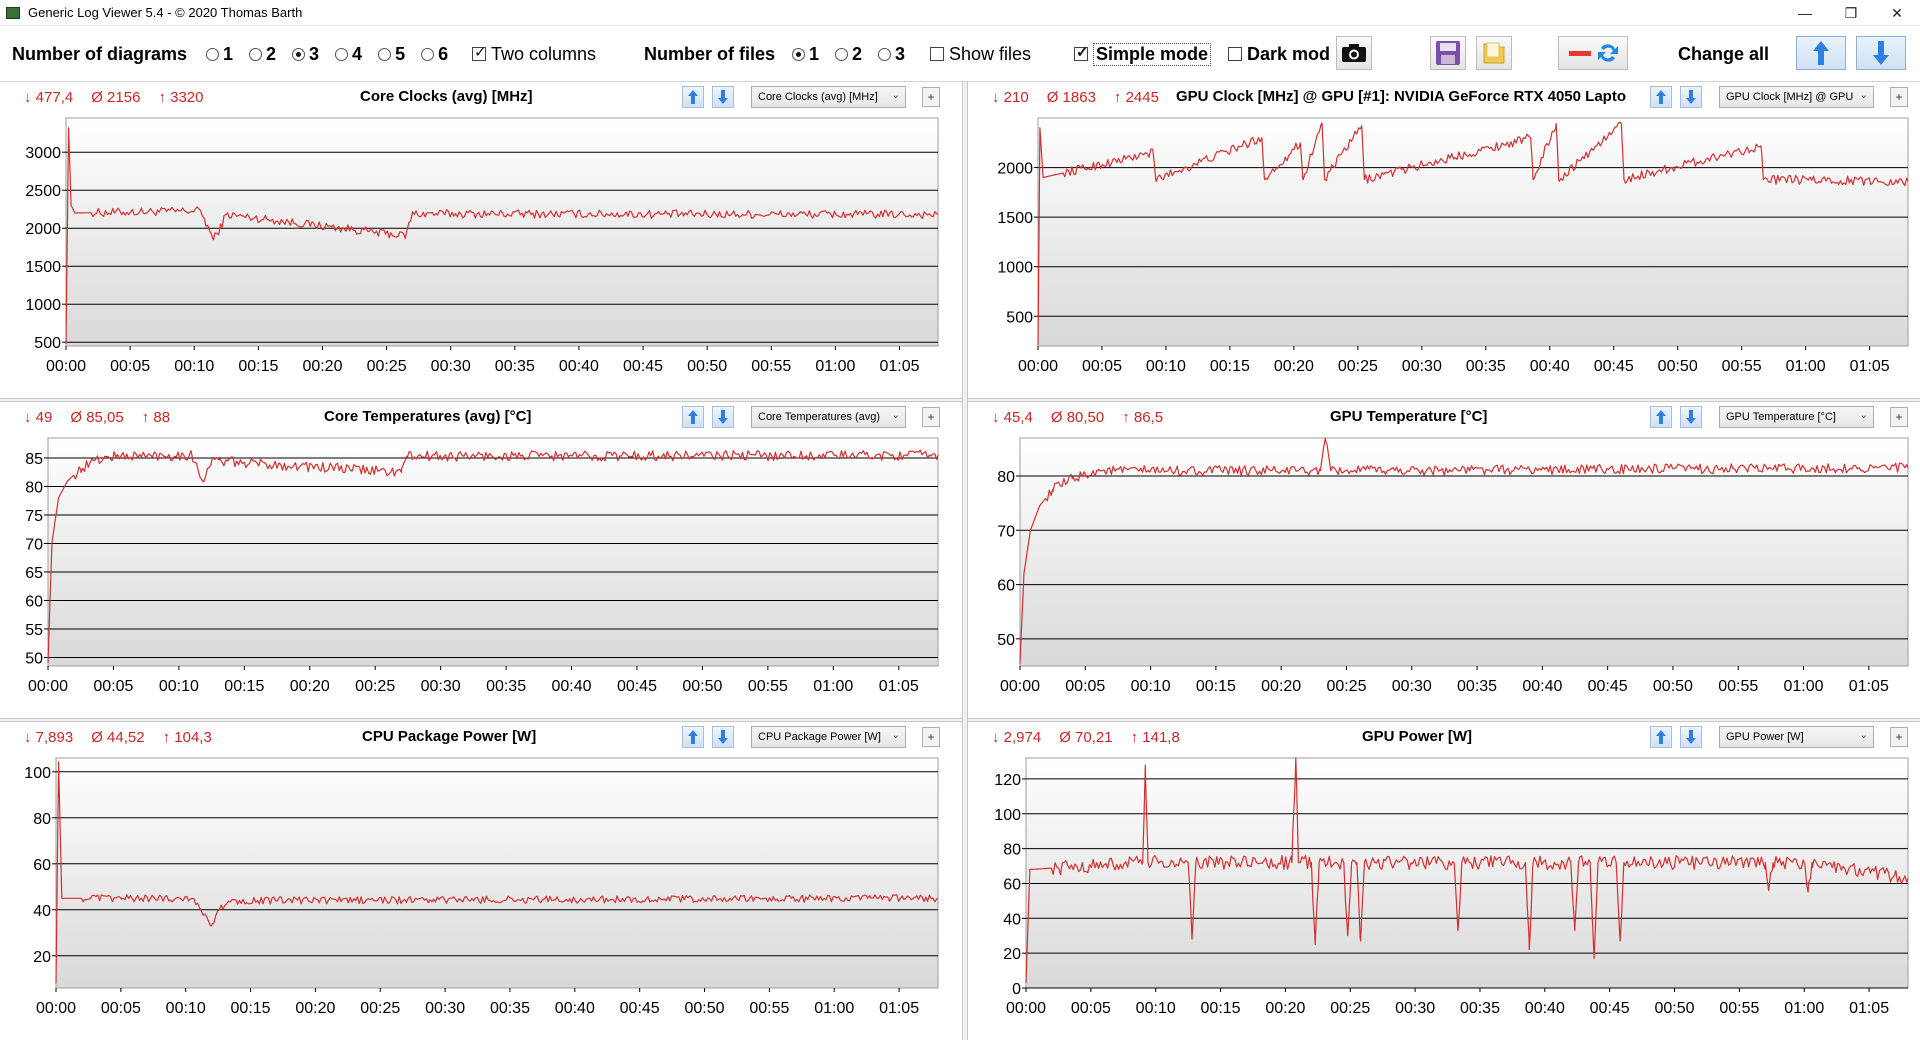 The width and height of the screenshot is (1920, 1040). I want to click on series-select: GPU Power [W] ⌄, so click(1796, 737).